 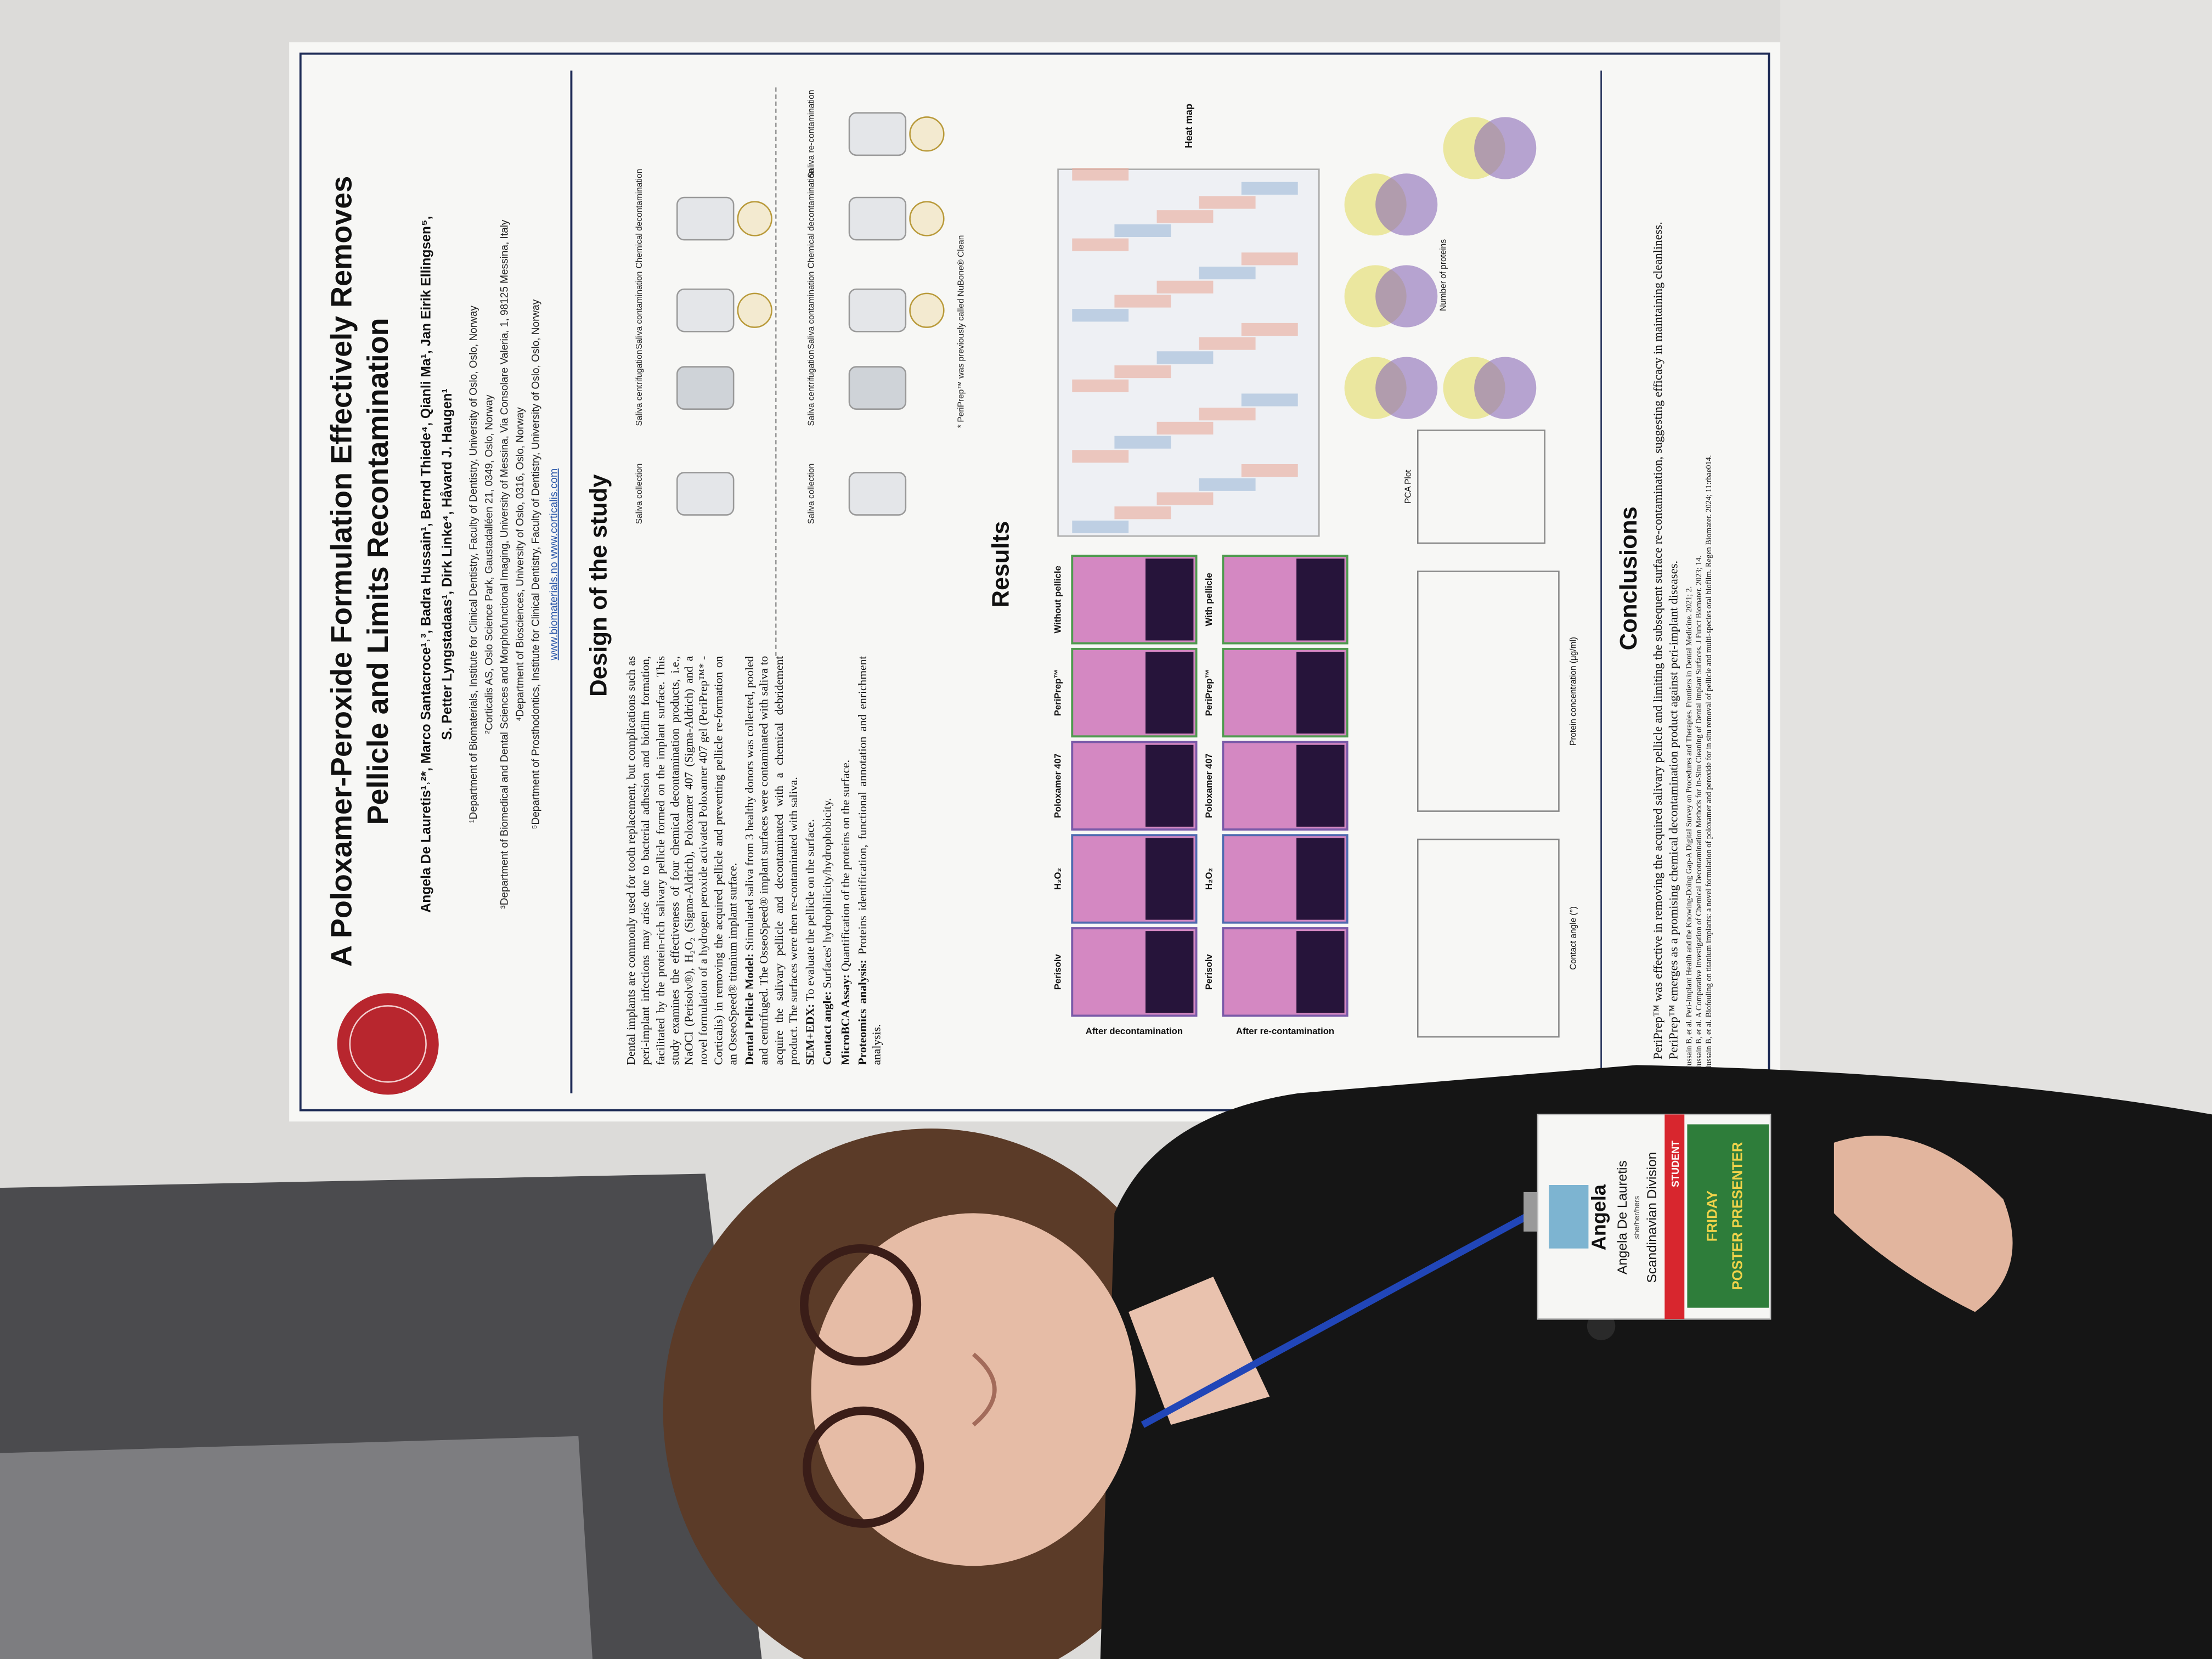 I want to click on method-label: MicroBCA Assay:, so click(x=845, y=1019).